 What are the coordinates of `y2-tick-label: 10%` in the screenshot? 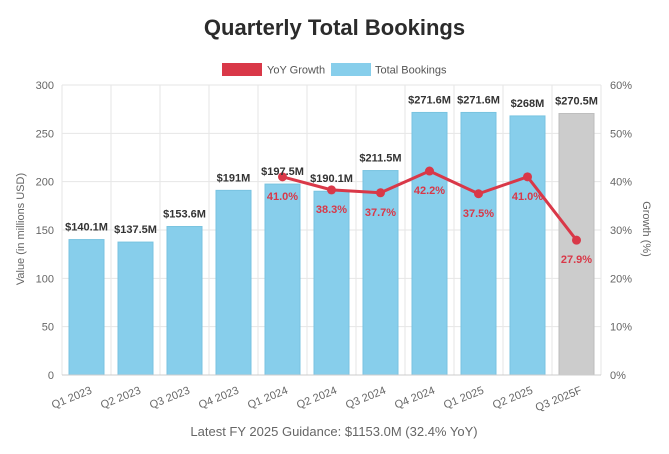 It's located at (621, 328).